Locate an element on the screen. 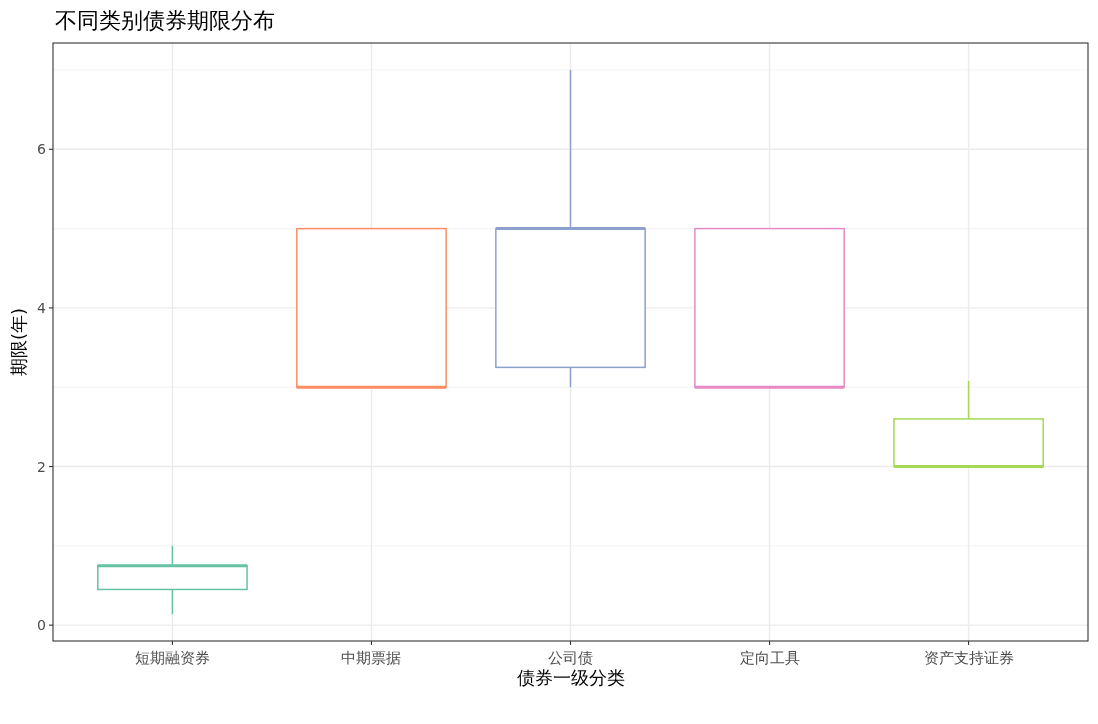  chart-title: 不同类别债券期限分布 is located at coordinates (165, 20).